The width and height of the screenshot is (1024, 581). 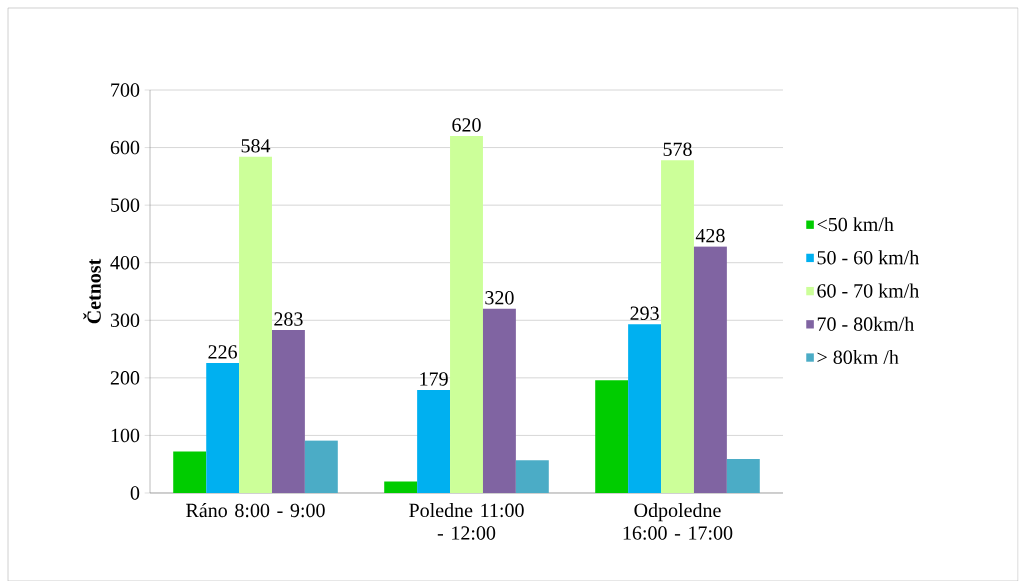 I want to click on legend-label: 70 - 80km/h, so click(x=866, y=323).